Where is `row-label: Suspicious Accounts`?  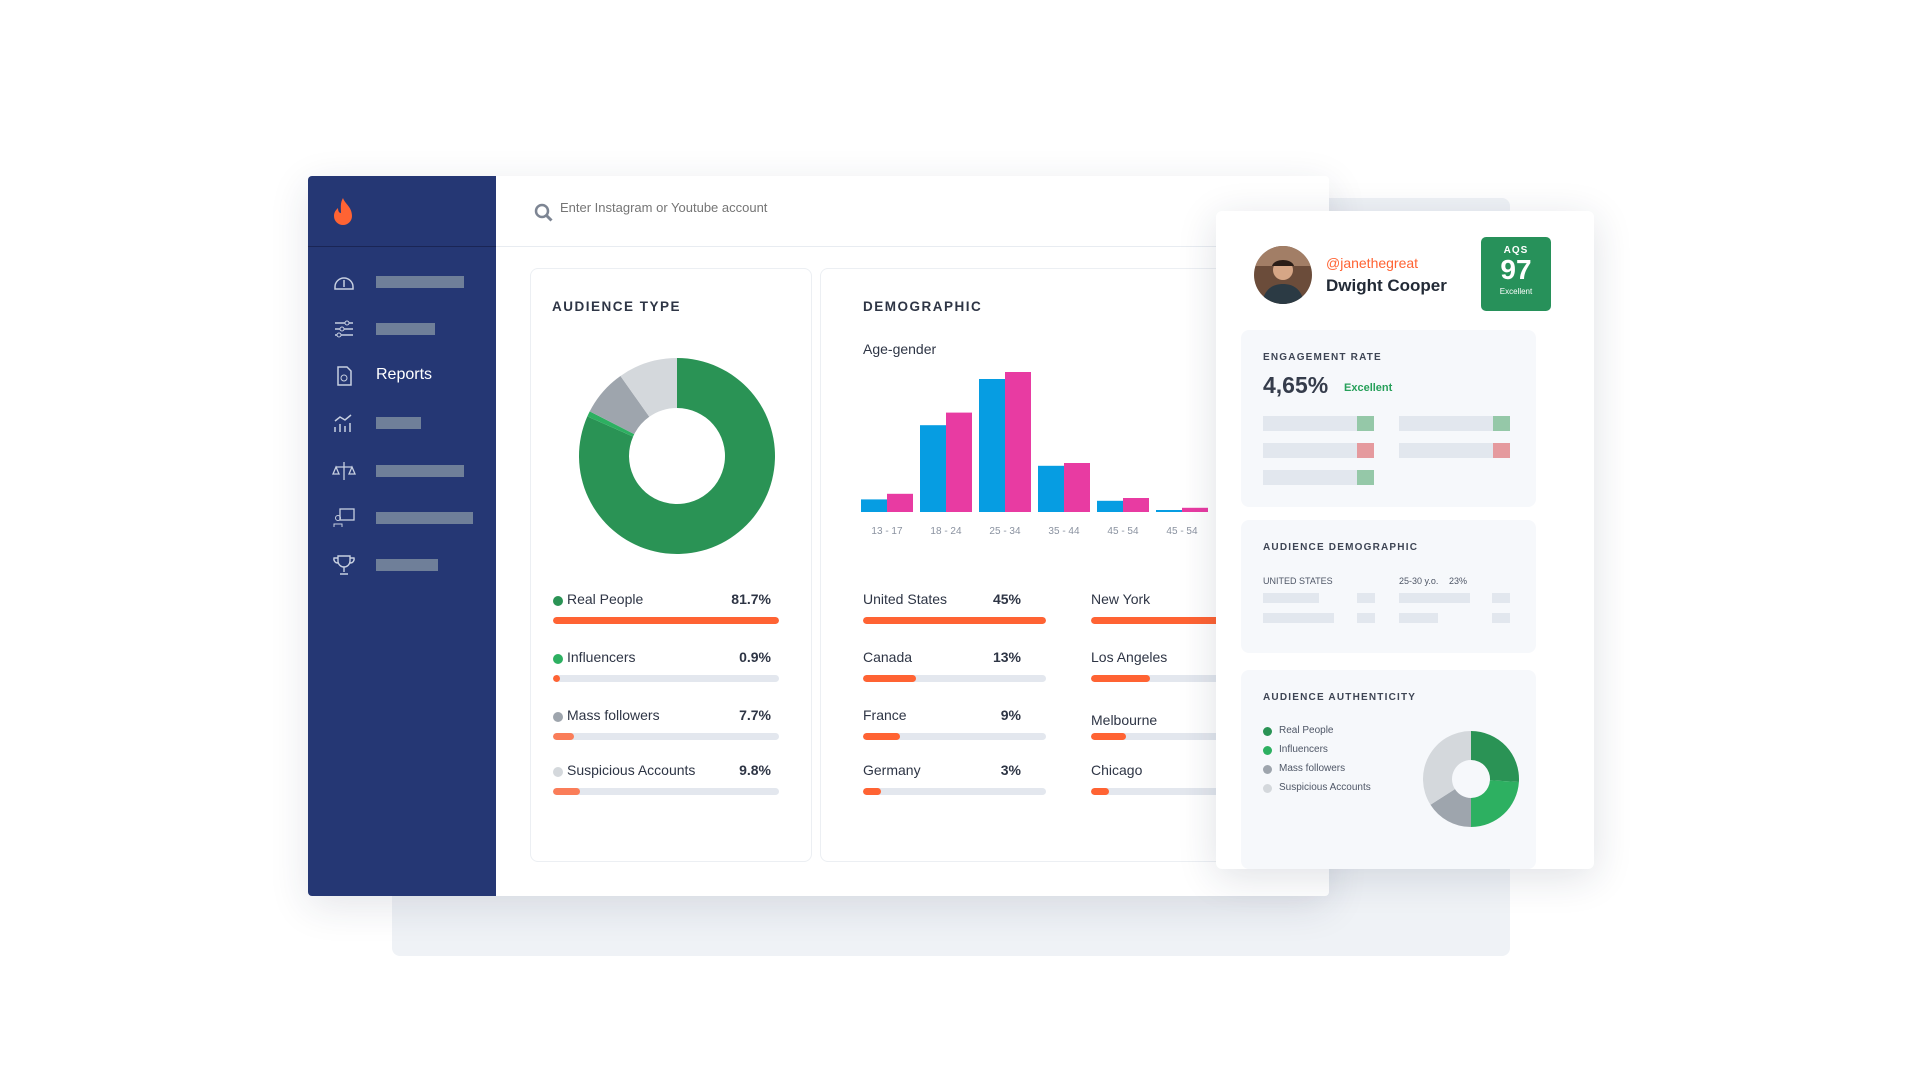
row-label: Suspicious Accounts is located at coordinates (631, 770).